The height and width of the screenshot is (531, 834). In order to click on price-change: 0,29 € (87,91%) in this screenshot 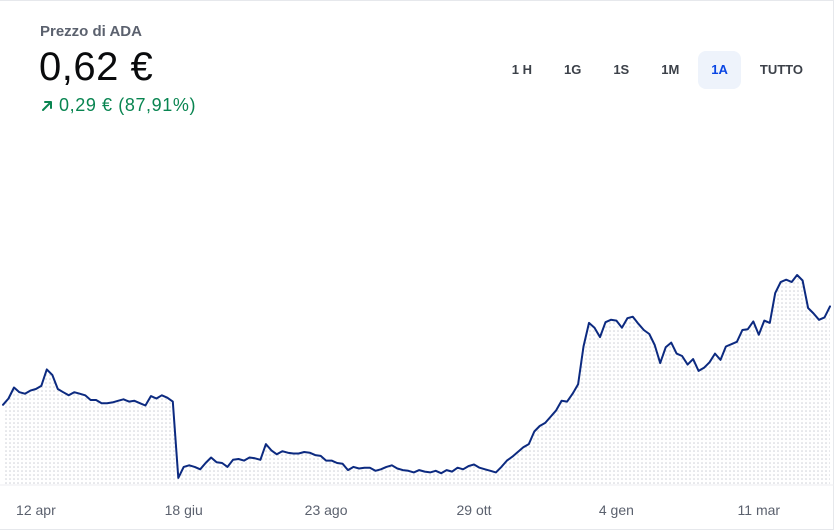, I will do `click(118, 105)`.